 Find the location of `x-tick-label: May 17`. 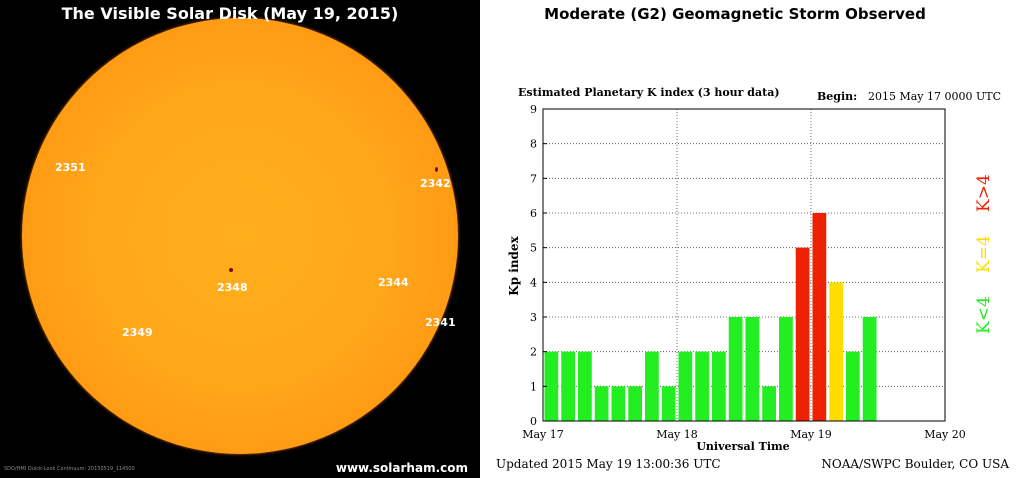

x-tick-label: May 17 is located at coordinates (543, 434).